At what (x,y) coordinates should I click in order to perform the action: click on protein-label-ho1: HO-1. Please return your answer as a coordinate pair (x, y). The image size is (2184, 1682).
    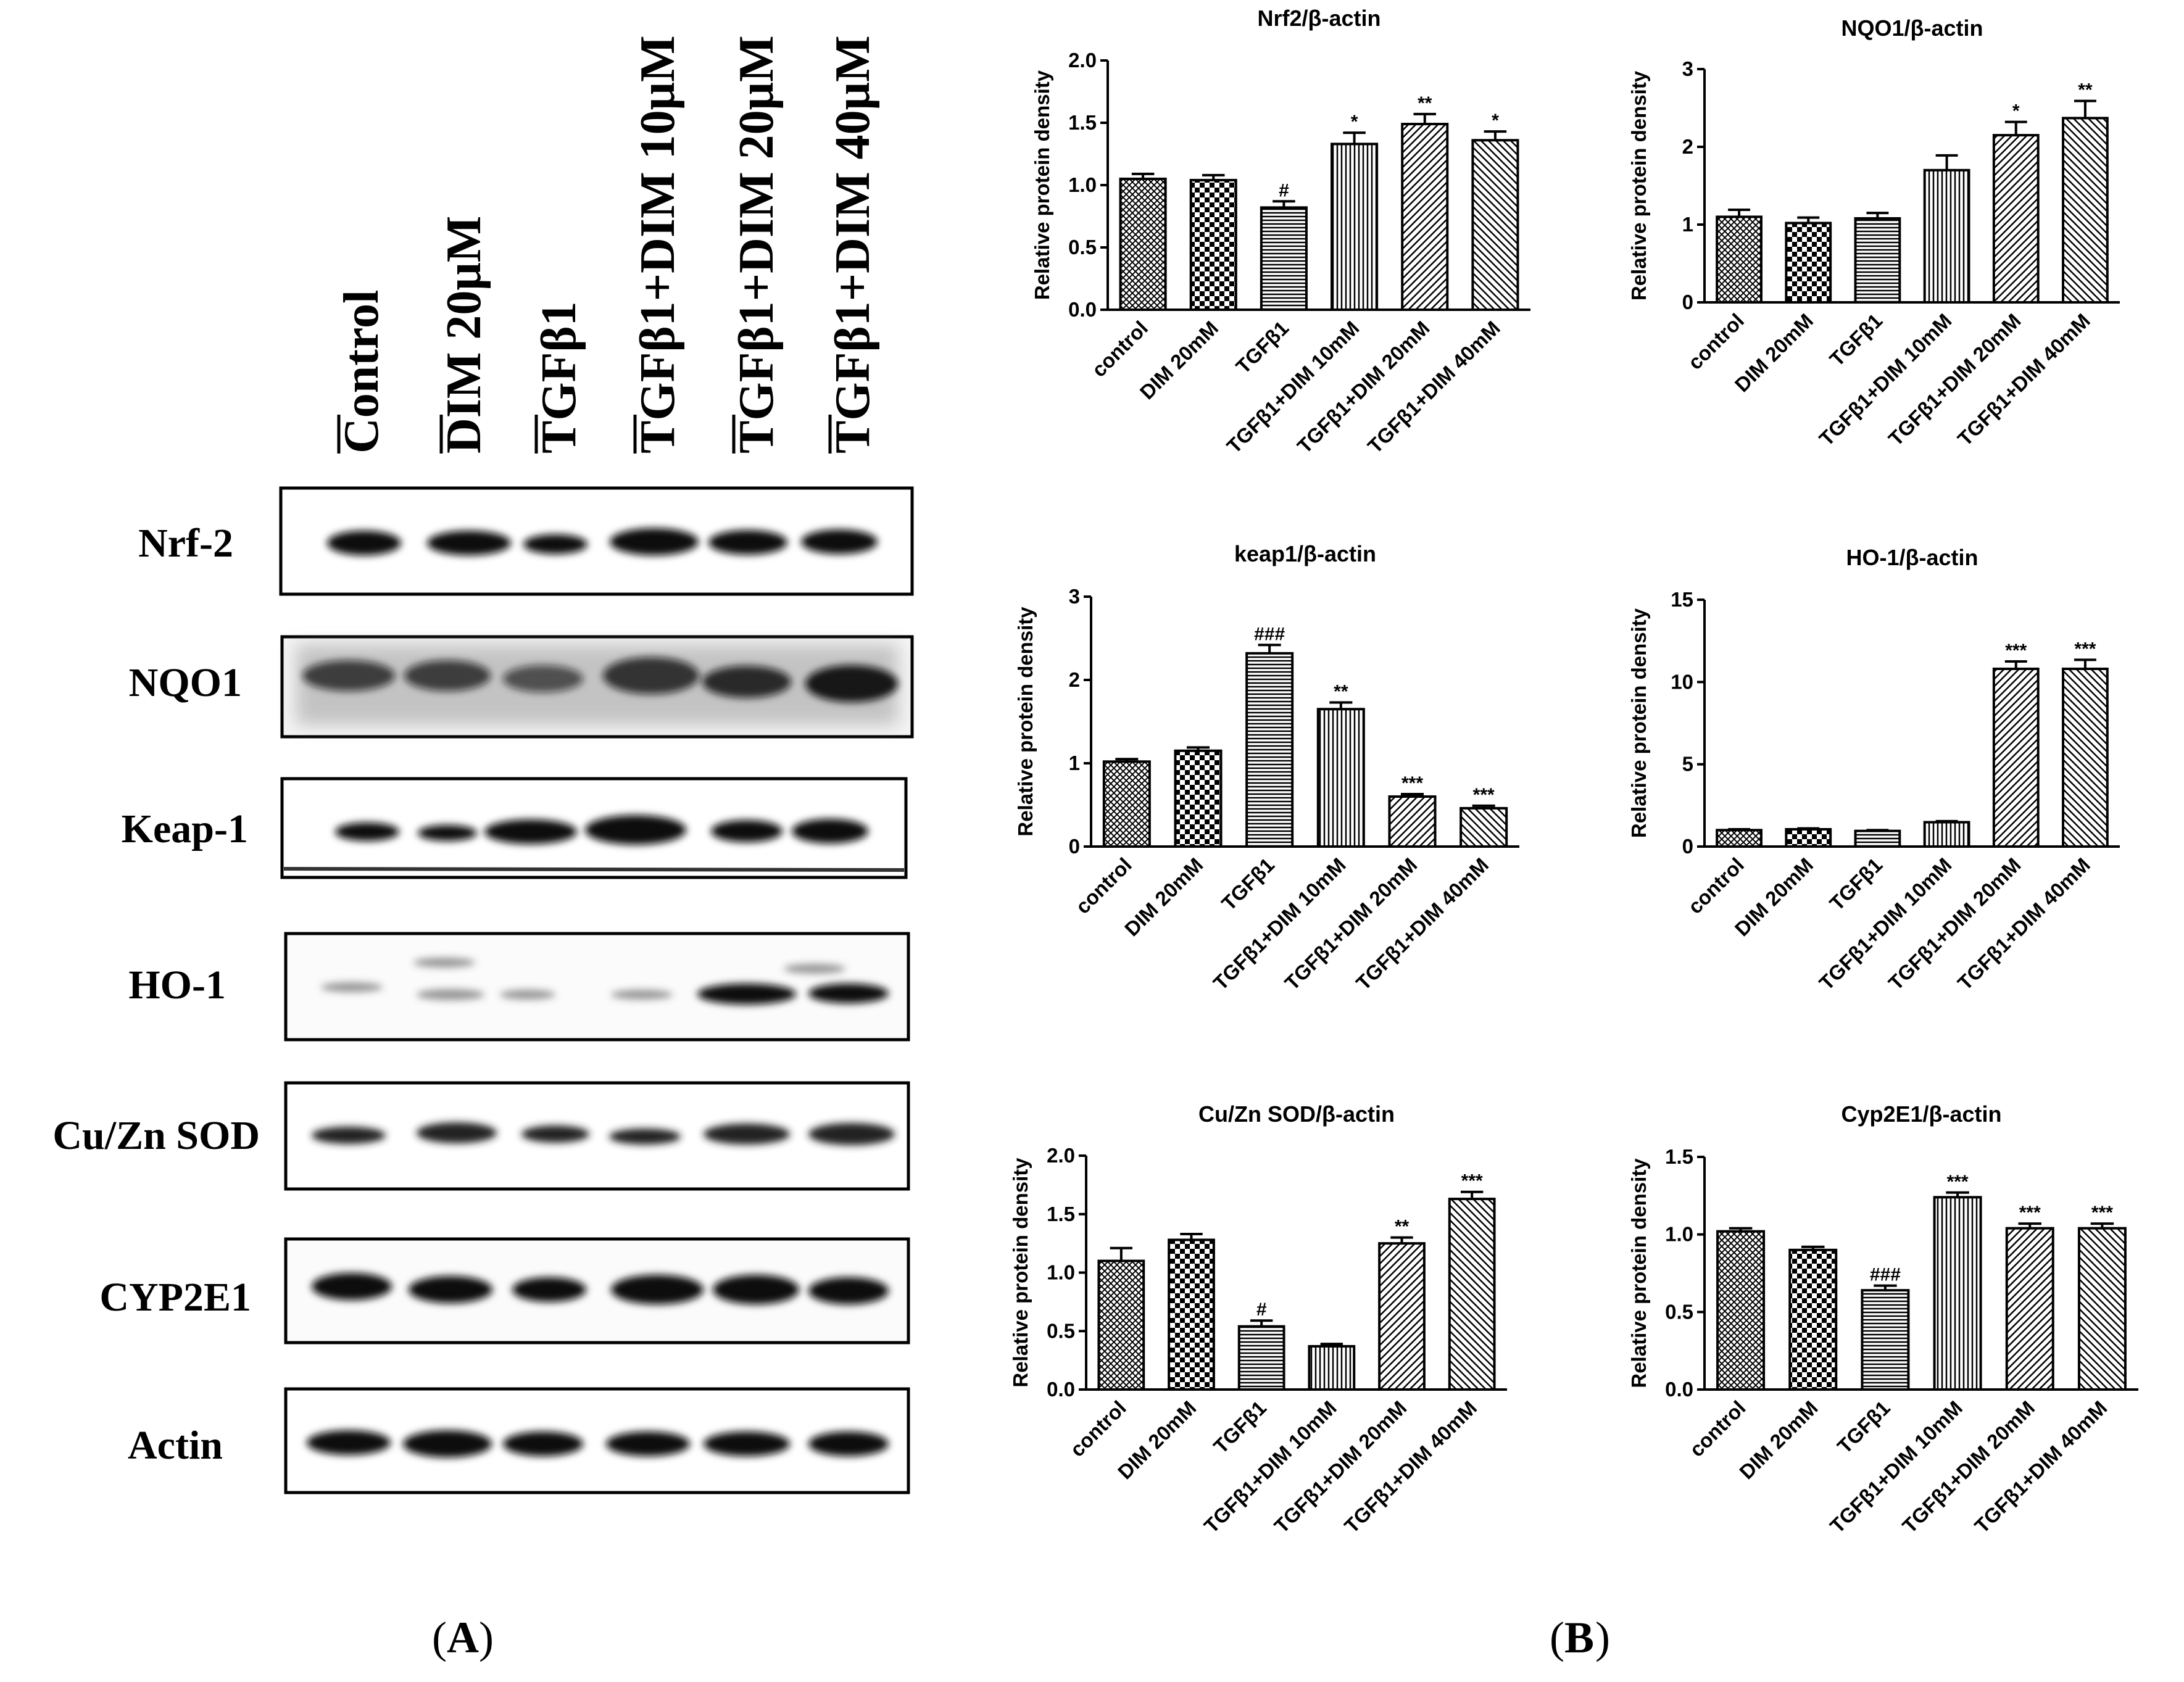
    Looking at the image, I should click on (177, 985).